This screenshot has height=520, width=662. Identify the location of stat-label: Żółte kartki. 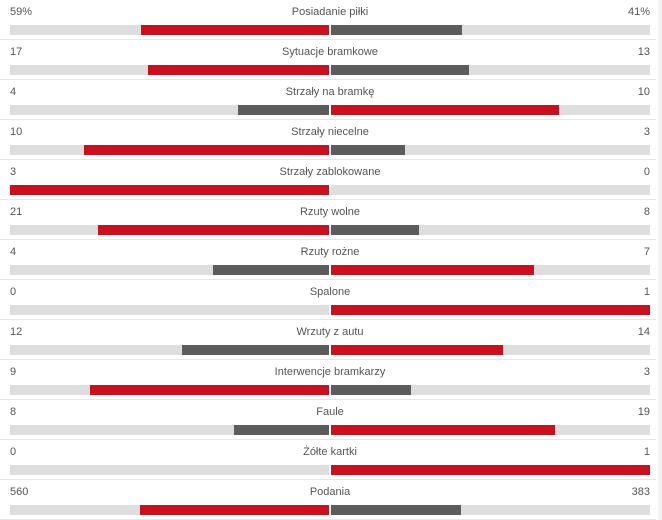
(330, 452).